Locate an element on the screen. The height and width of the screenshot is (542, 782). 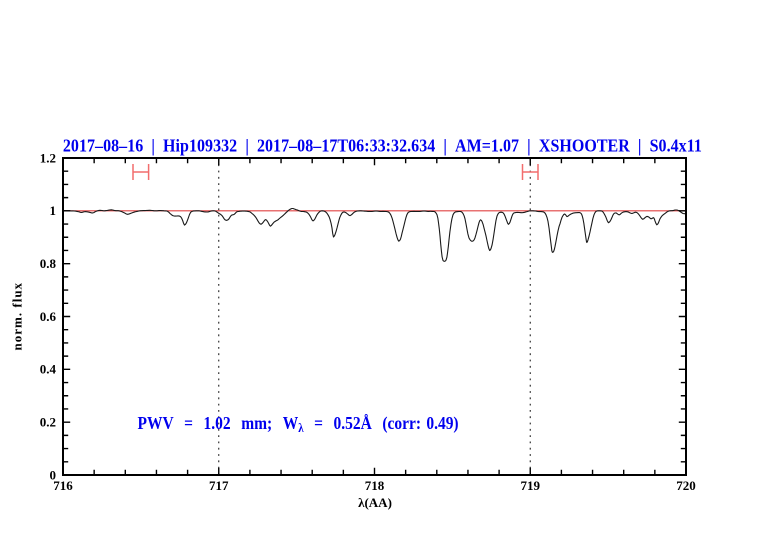
svg-text: 717 is located at coordinates (219, 485).